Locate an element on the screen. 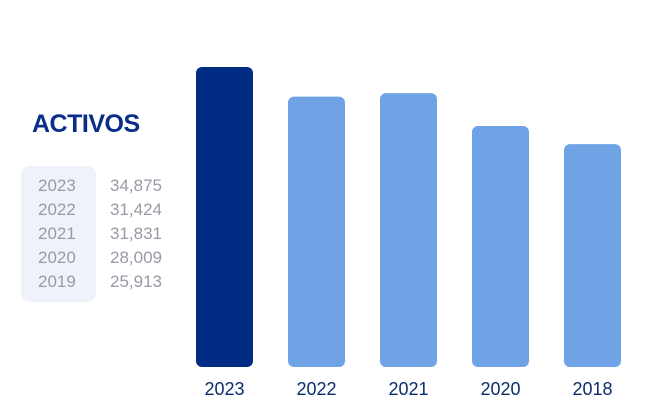  legend-year: 2022 is located at coordinates (57, 209).